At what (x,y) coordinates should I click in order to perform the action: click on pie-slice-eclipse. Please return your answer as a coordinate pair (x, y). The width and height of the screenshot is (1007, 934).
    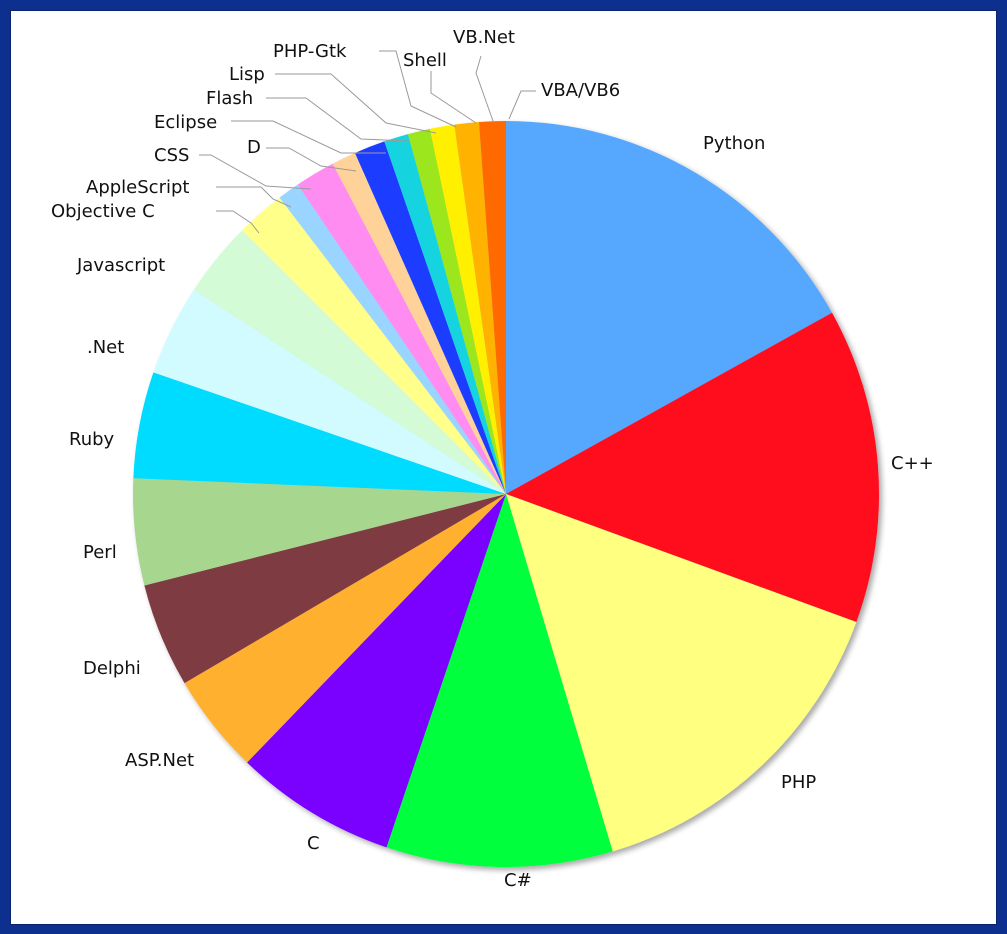
    Looking at the image, I should click on (430, 317).